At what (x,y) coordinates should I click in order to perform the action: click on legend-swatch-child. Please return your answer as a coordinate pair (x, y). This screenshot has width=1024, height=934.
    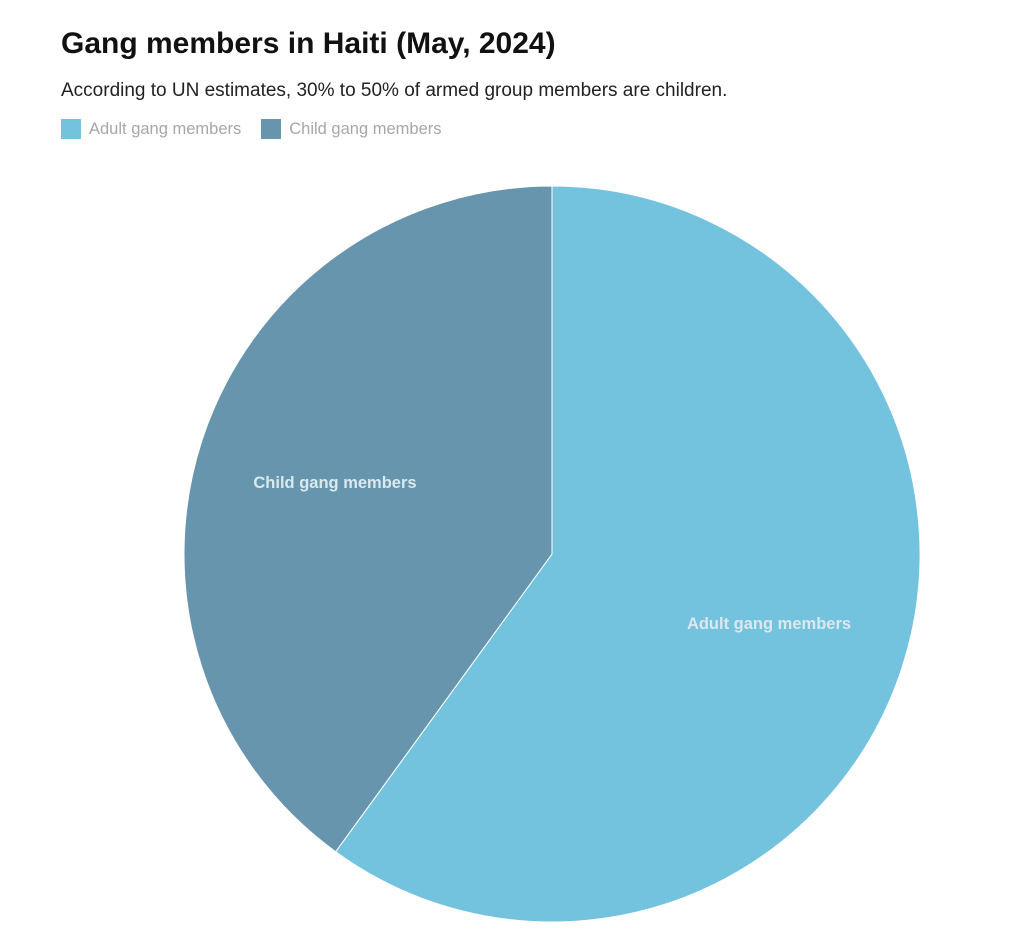
    Looking at the image, I should click on (271, 129).